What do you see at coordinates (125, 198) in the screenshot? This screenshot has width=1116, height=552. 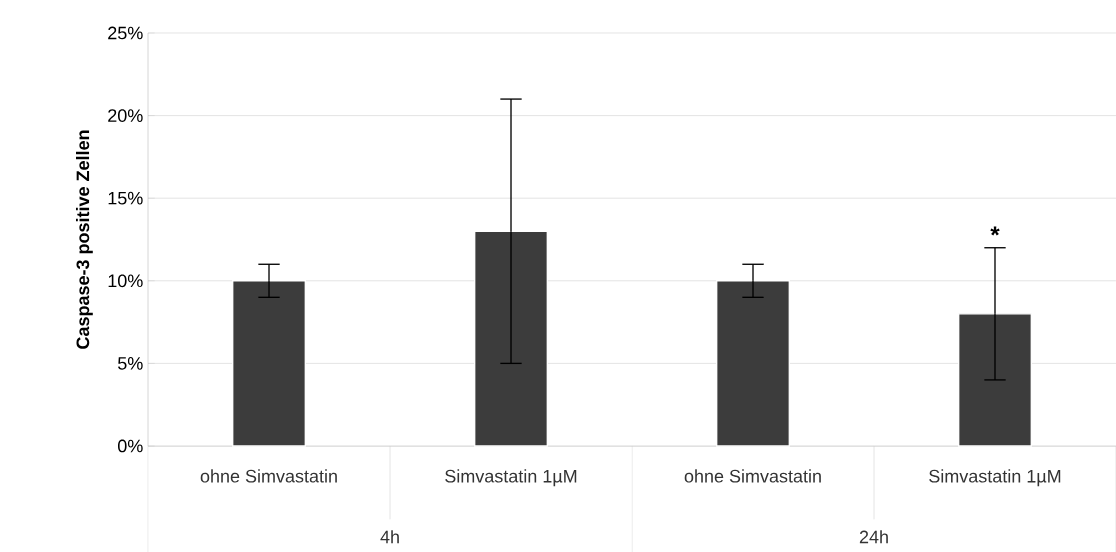 I see `y-tick-label: 15%` at bounding box center [125, 198].